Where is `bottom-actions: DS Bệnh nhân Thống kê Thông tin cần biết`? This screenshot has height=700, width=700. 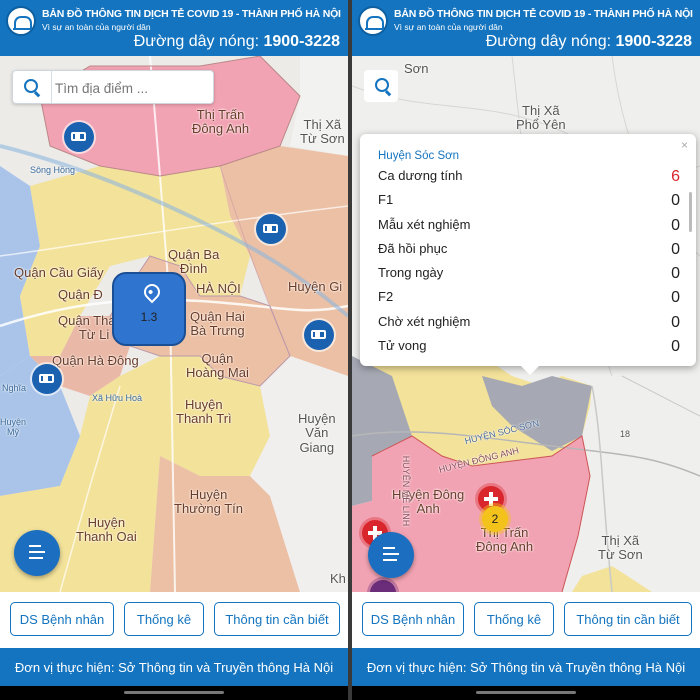
bottom-actions: DS Bệnh nhân Thống kê Thông tin cần biết is located at coordinates (526, 620).